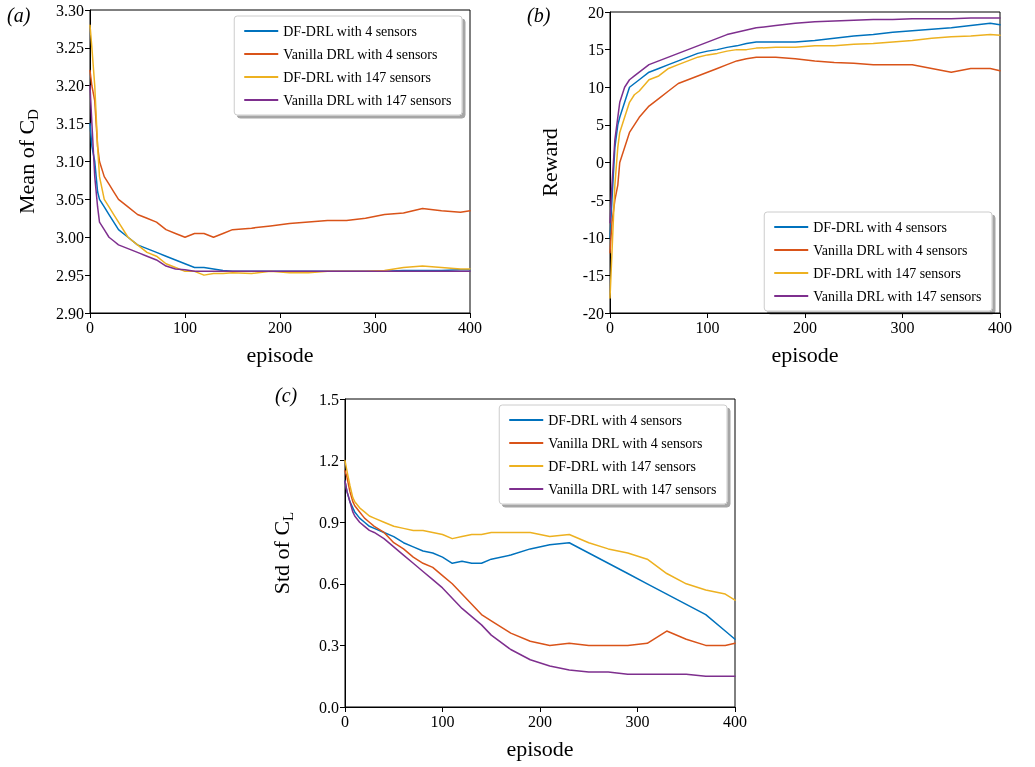 The height and width of the screenshot is (767, 1035). Describe the element at coordinates (70, 199) in the screenshot. I see `y-tick-label: 3.05` at that location.